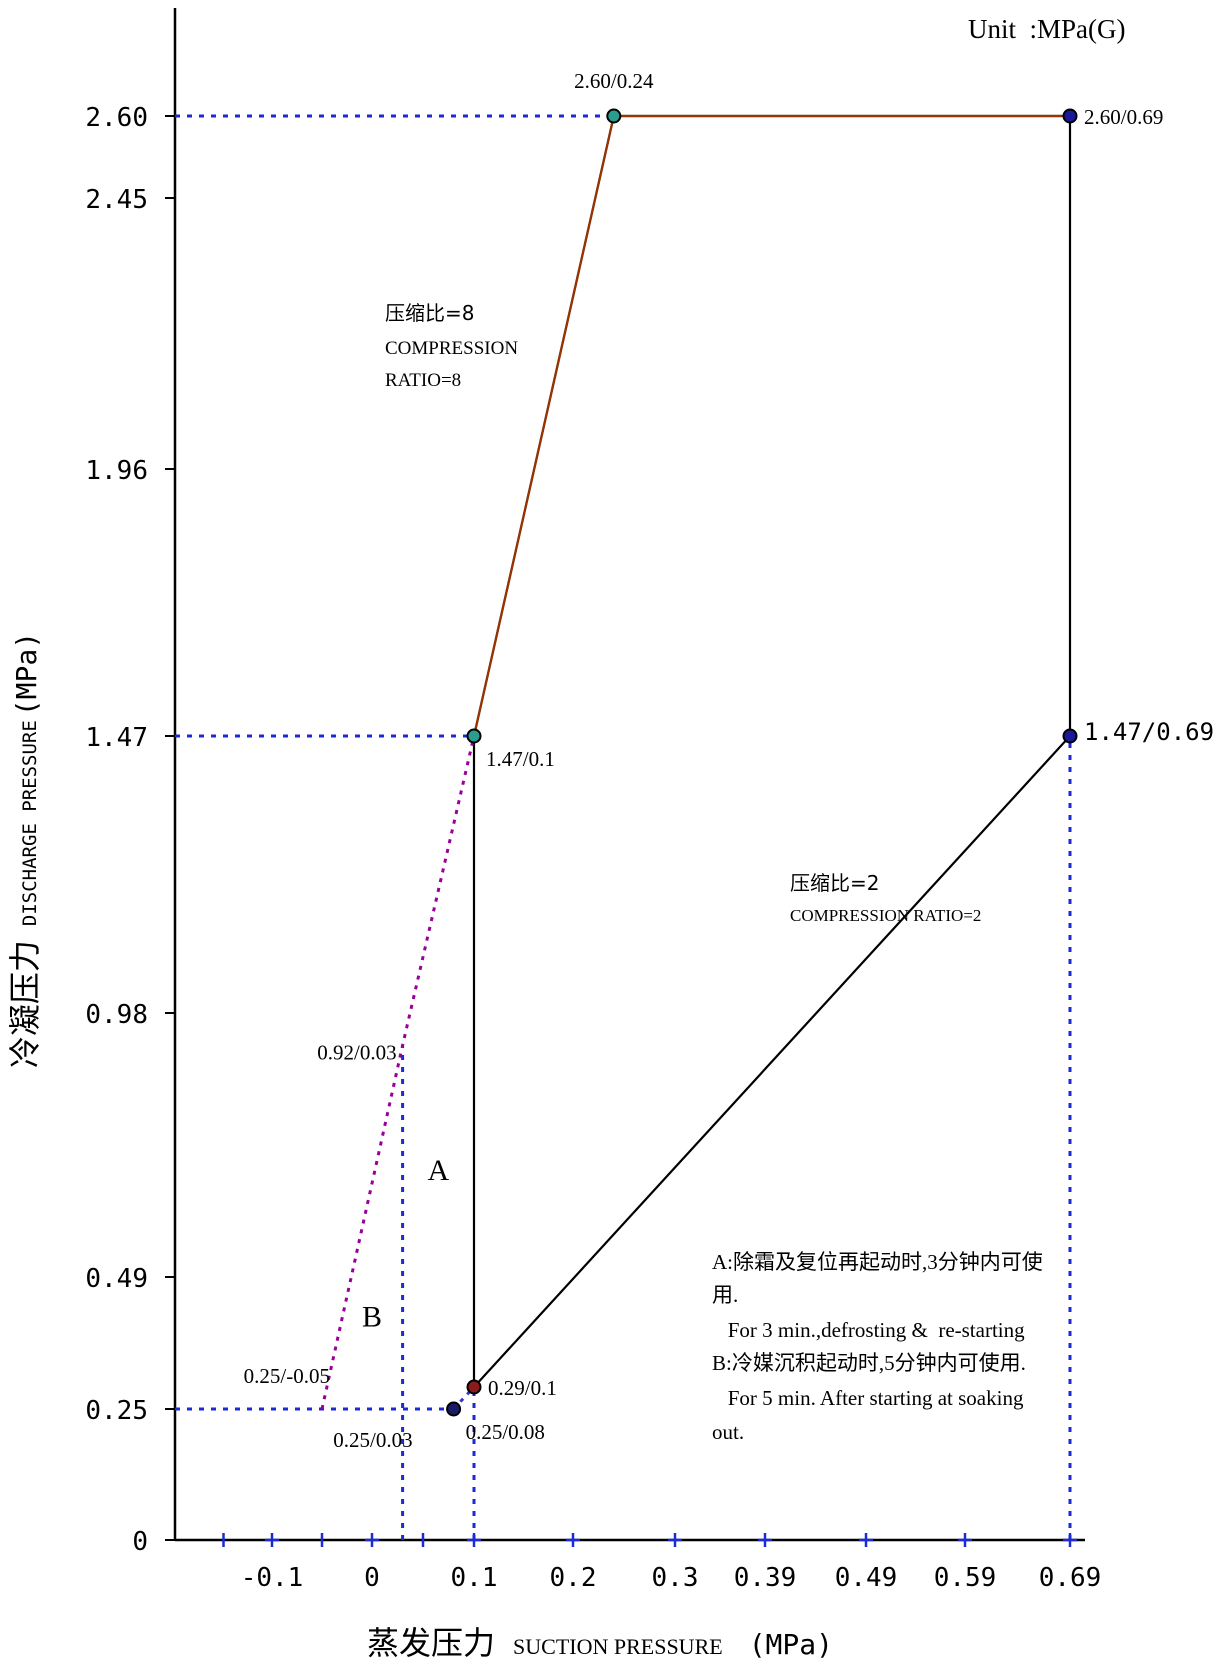  I want to click on annotation-label: 0.25/-0.05, so click(287, 1376).